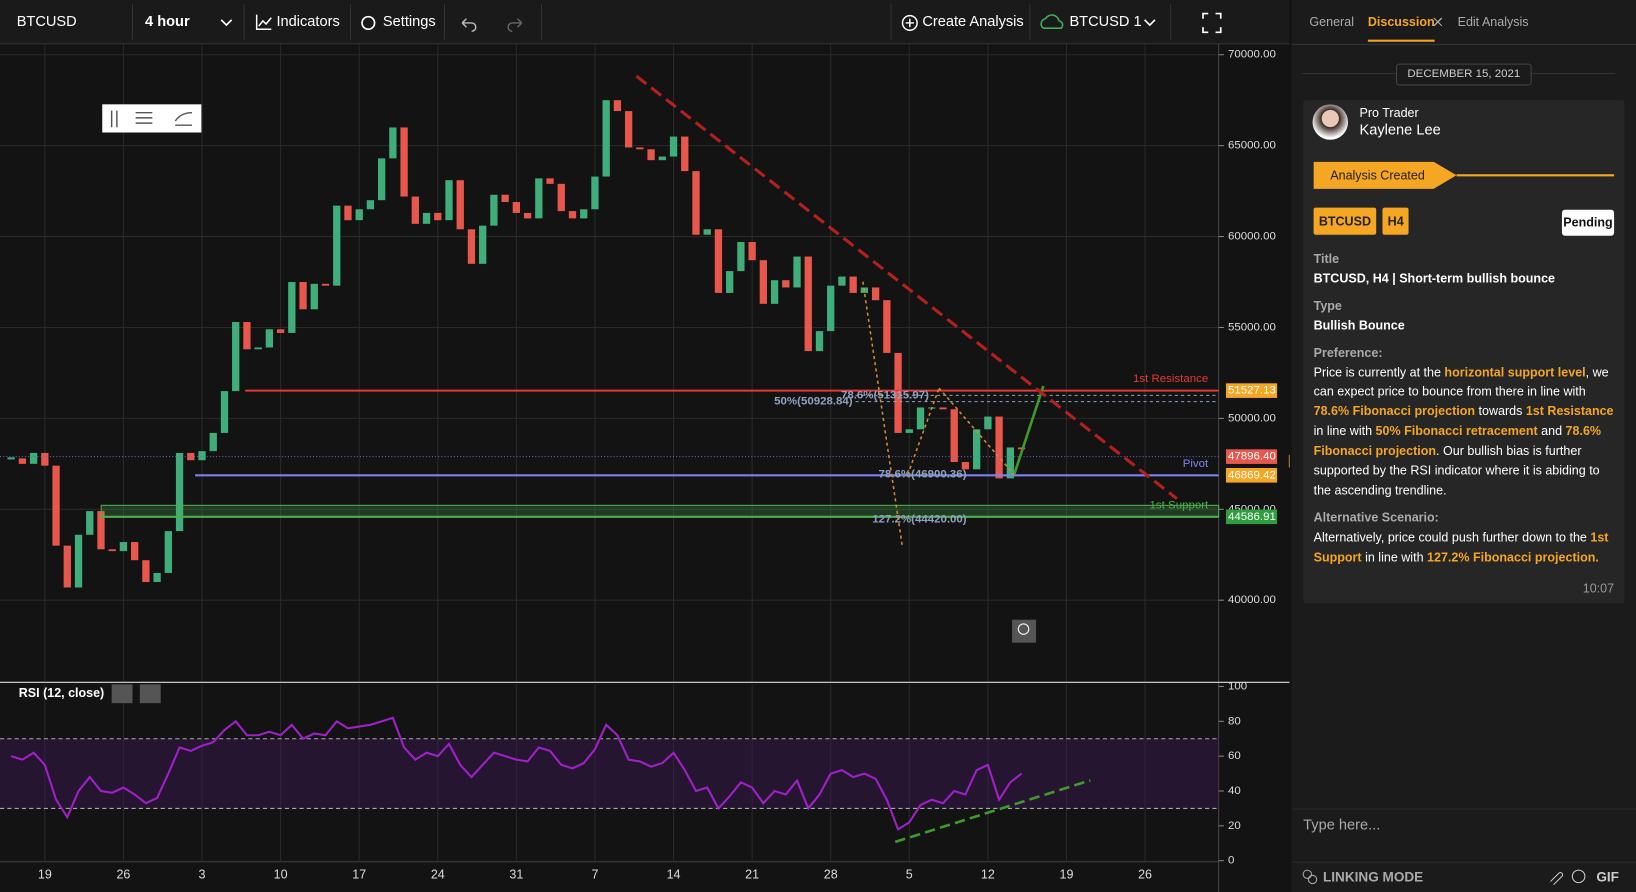 The height and width of the screenshot is (892, 1636). What do you see at coordinates (1437, 22) in the screenshot?
I see `close-tab` at bounding box center [1437, 22].